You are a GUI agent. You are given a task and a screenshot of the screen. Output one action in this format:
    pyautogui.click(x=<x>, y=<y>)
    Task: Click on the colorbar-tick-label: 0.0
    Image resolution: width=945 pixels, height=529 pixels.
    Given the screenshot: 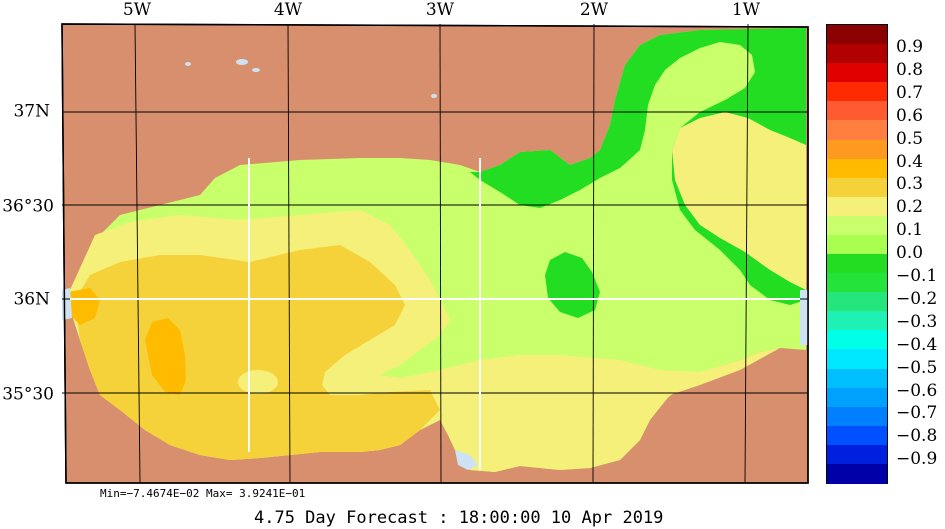 What is the action you would take?
    pyautogui.click(x=910, y=253)
    